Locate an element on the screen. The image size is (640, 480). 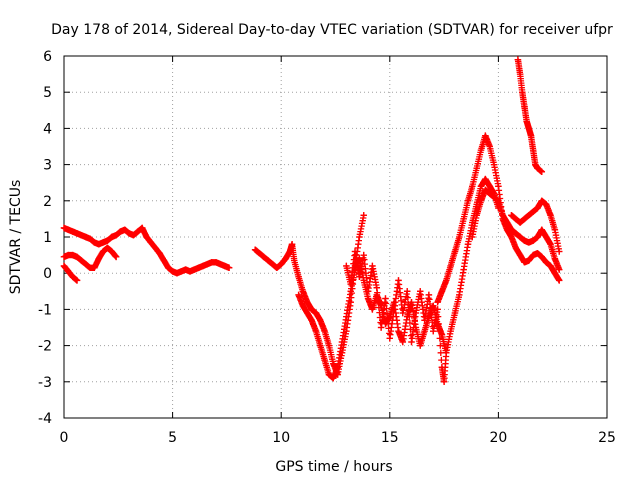
y-tick-label: -2 is located at coordinates (45, 347).